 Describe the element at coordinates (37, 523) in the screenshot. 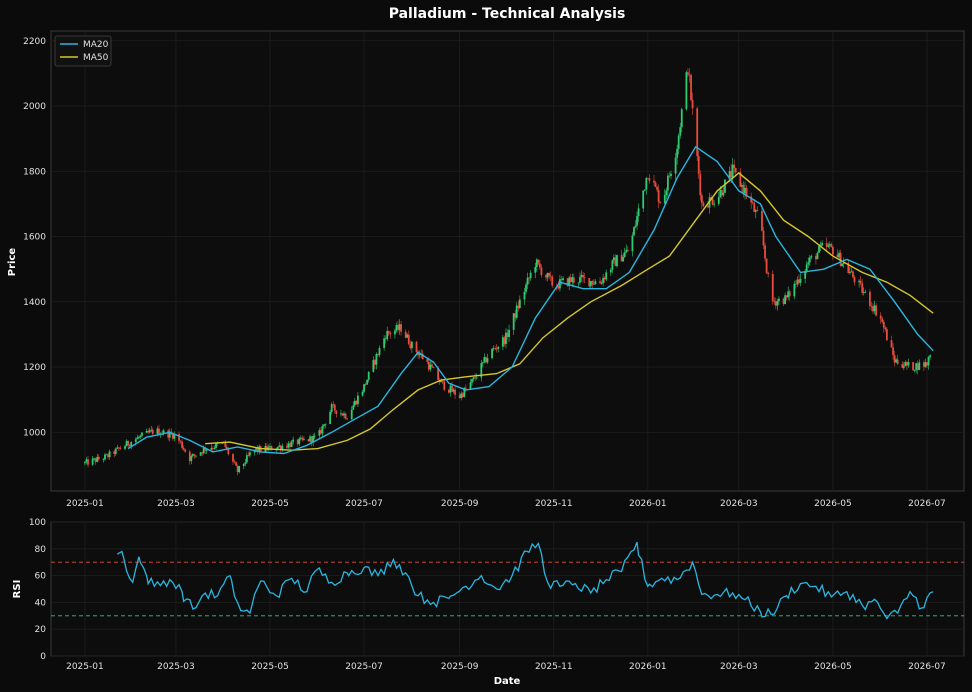

I see `rsi-y-tick-label: 100` at that location.